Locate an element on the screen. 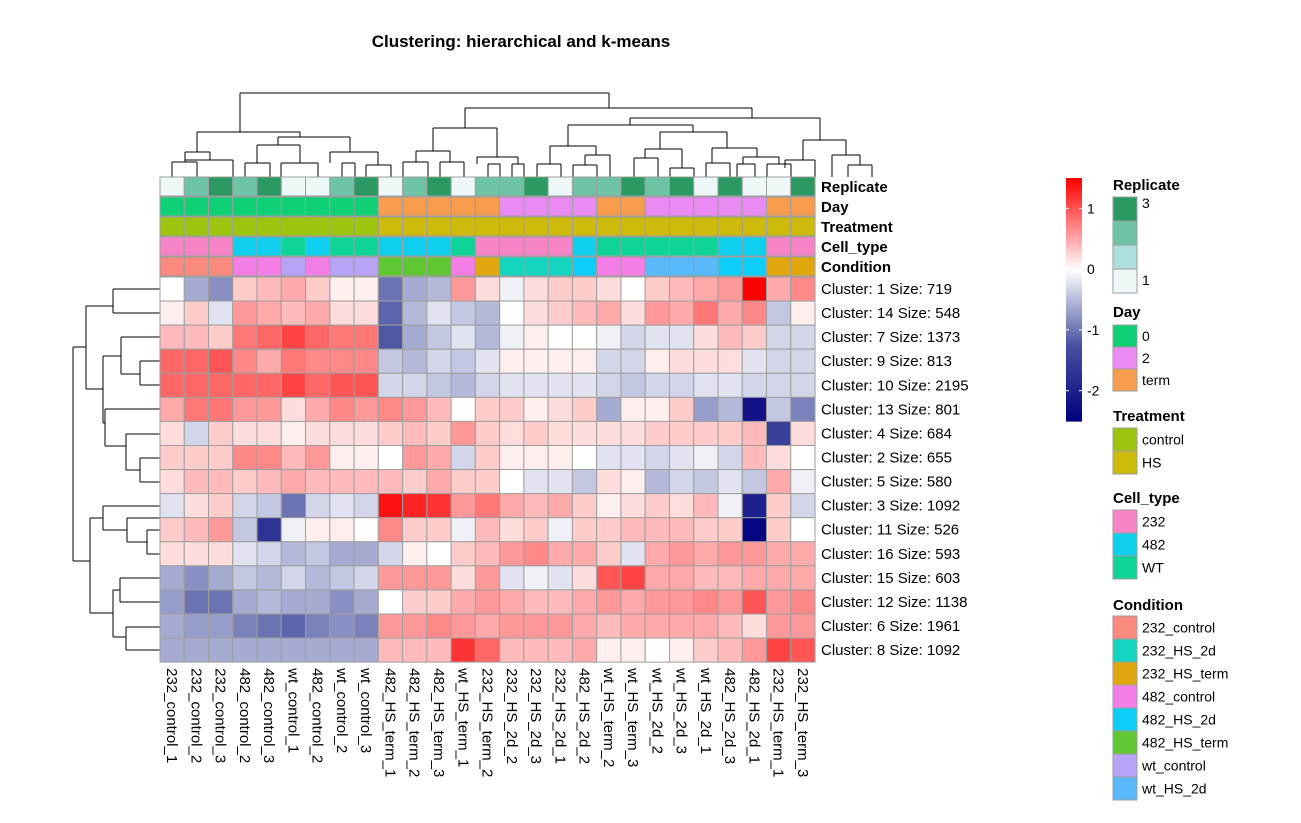  legend-item-label: 2 is located at coordinates (1146, 358).